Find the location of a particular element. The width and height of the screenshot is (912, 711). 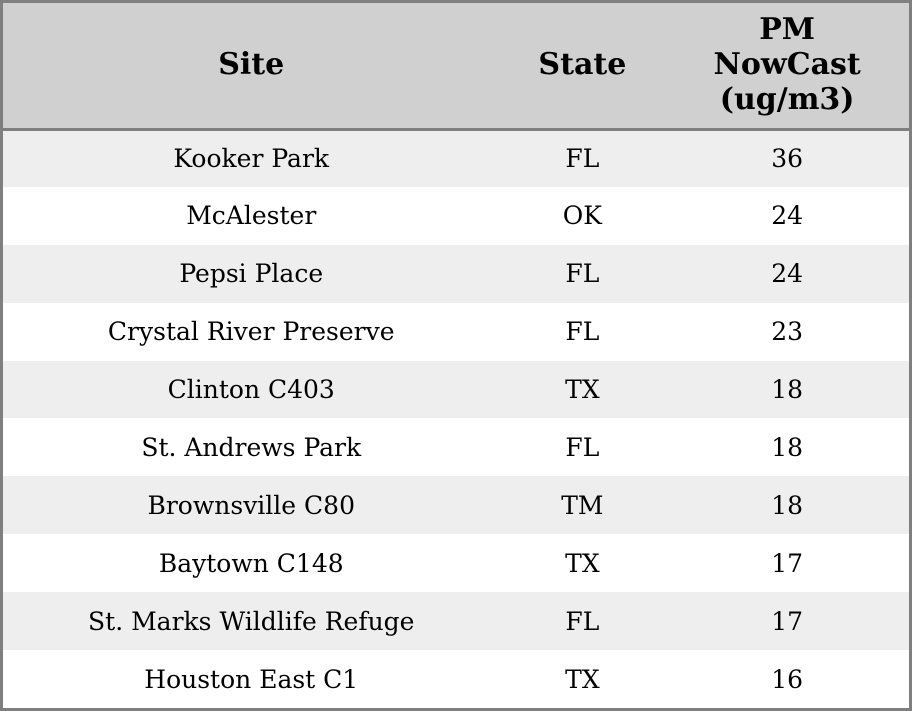

site-cell: Kooker Park is located at coordinates (251, 159).